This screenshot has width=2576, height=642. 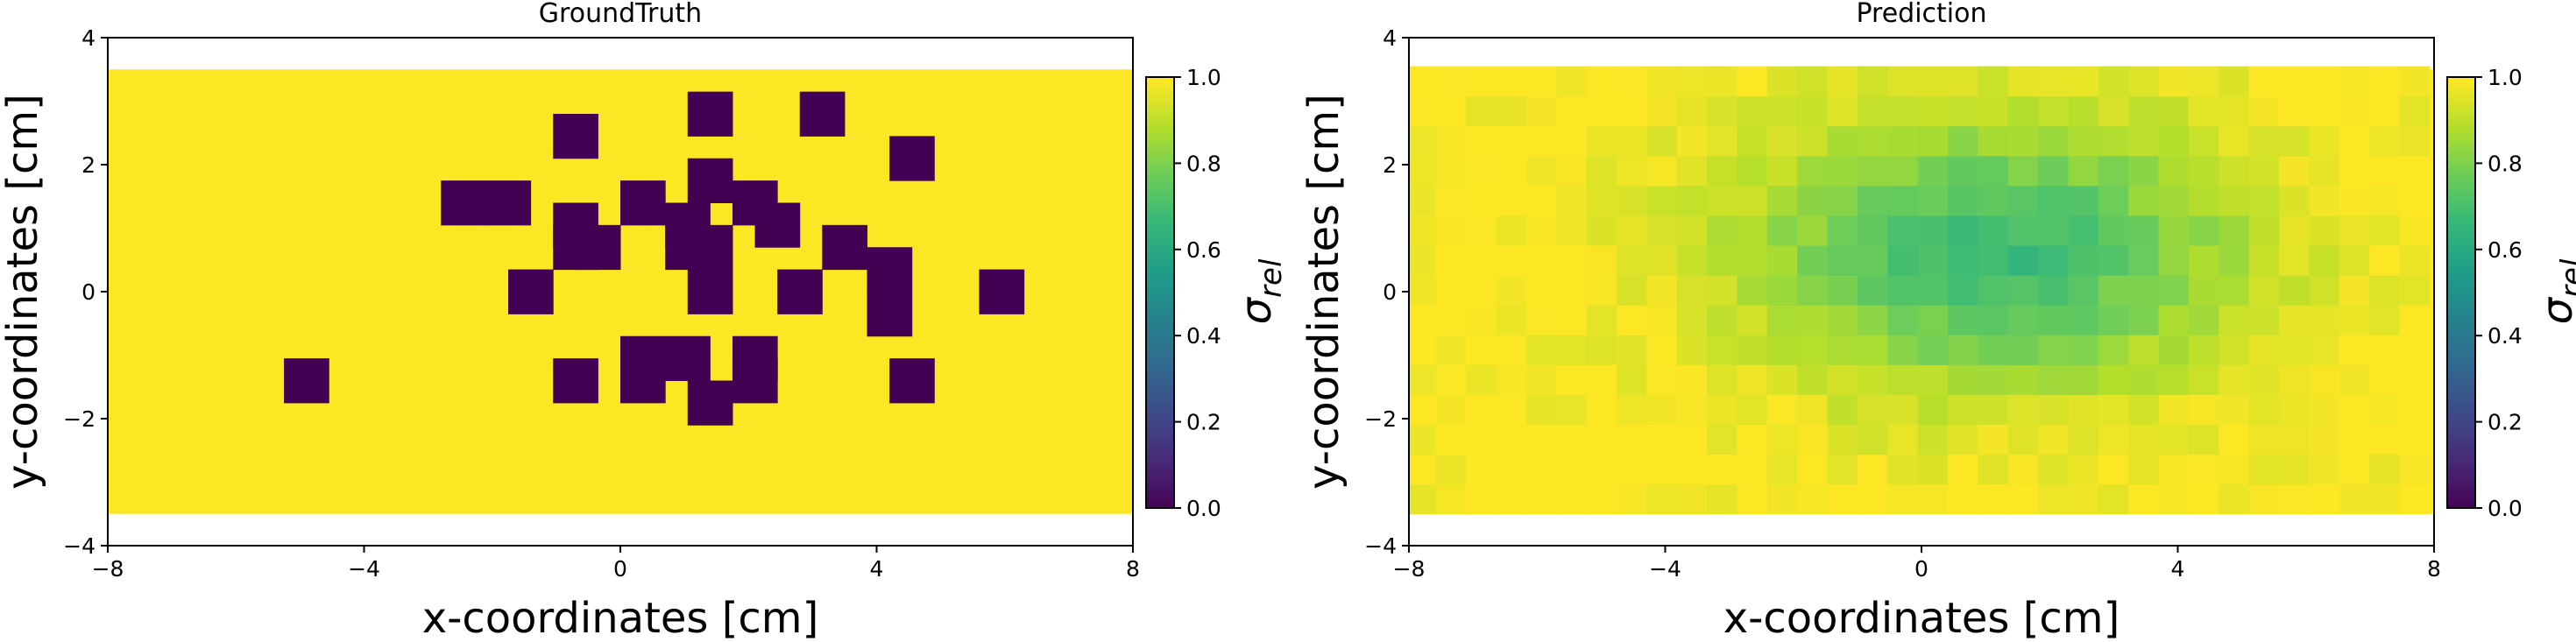 What do you see at coordinates (1386, 292) in the screenshot?
I see `y-ticks: −4 −2 0 2 4` at bounding box center [1386, 292].